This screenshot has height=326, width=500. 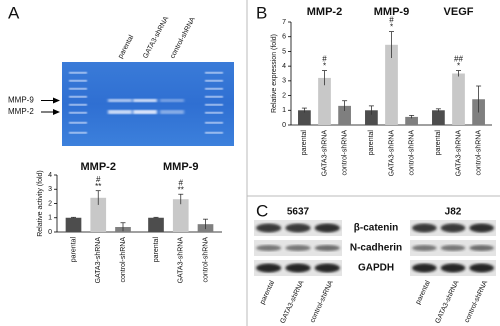 What do you see at coordinates (284, 51) in the screenshot?
I see `y-tick-label: 5` at bounding box center [284, 51].